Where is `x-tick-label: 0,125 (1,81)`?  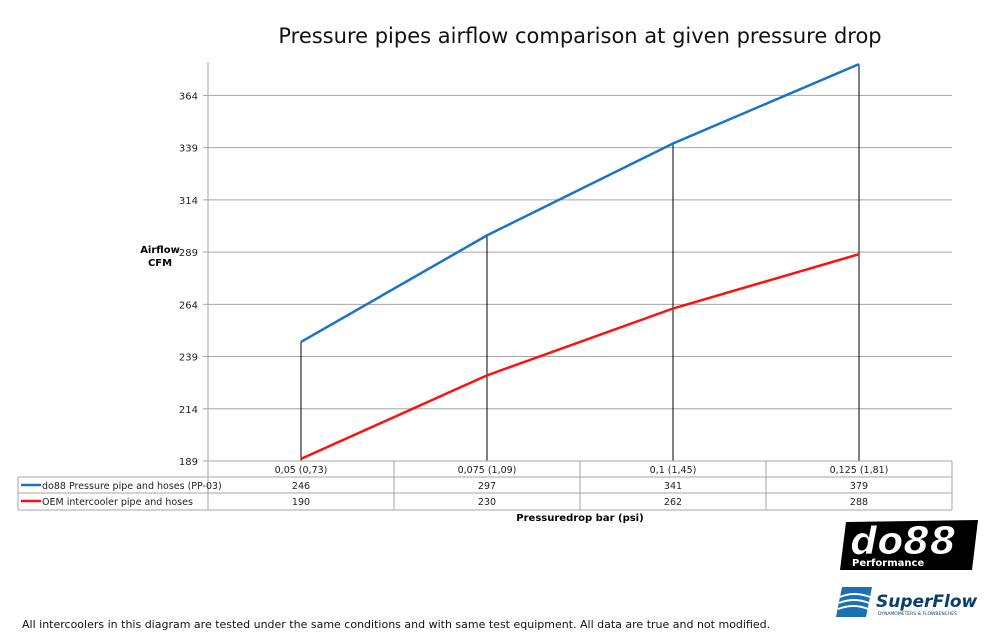
x-tick-label: 0,125 (1,81) is located at coordinates (859, 470).